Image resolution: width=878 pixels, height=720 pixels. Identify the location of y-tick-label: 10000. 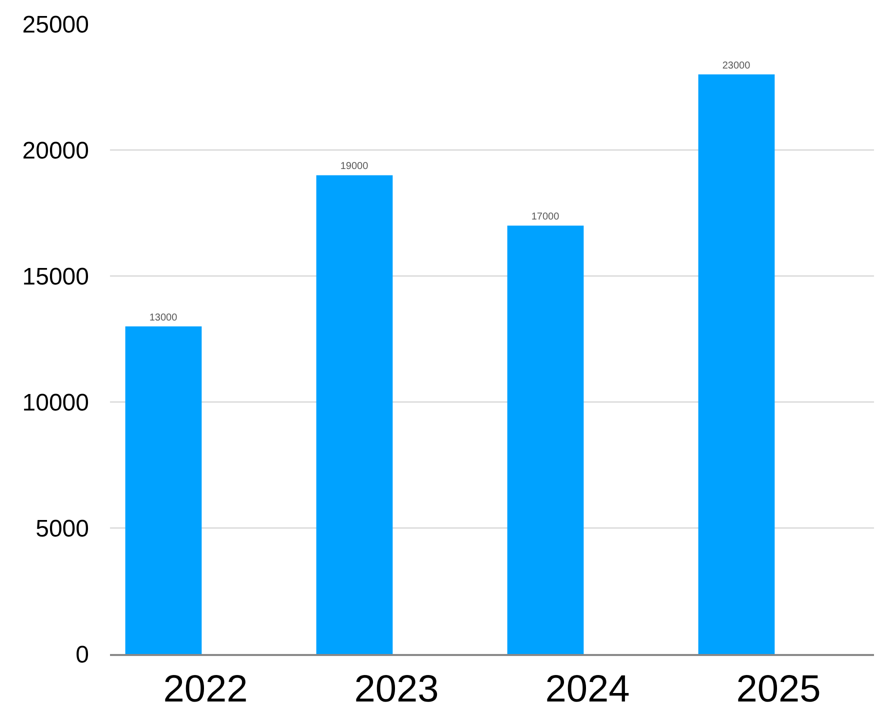
(55, 402).